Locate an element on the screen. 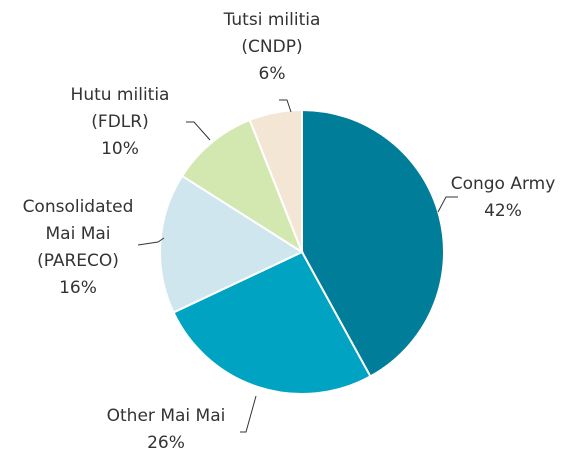 The width and height of the screenshot is (578, 452). slice-label: Congo Army is located at coordinates (503, 184).